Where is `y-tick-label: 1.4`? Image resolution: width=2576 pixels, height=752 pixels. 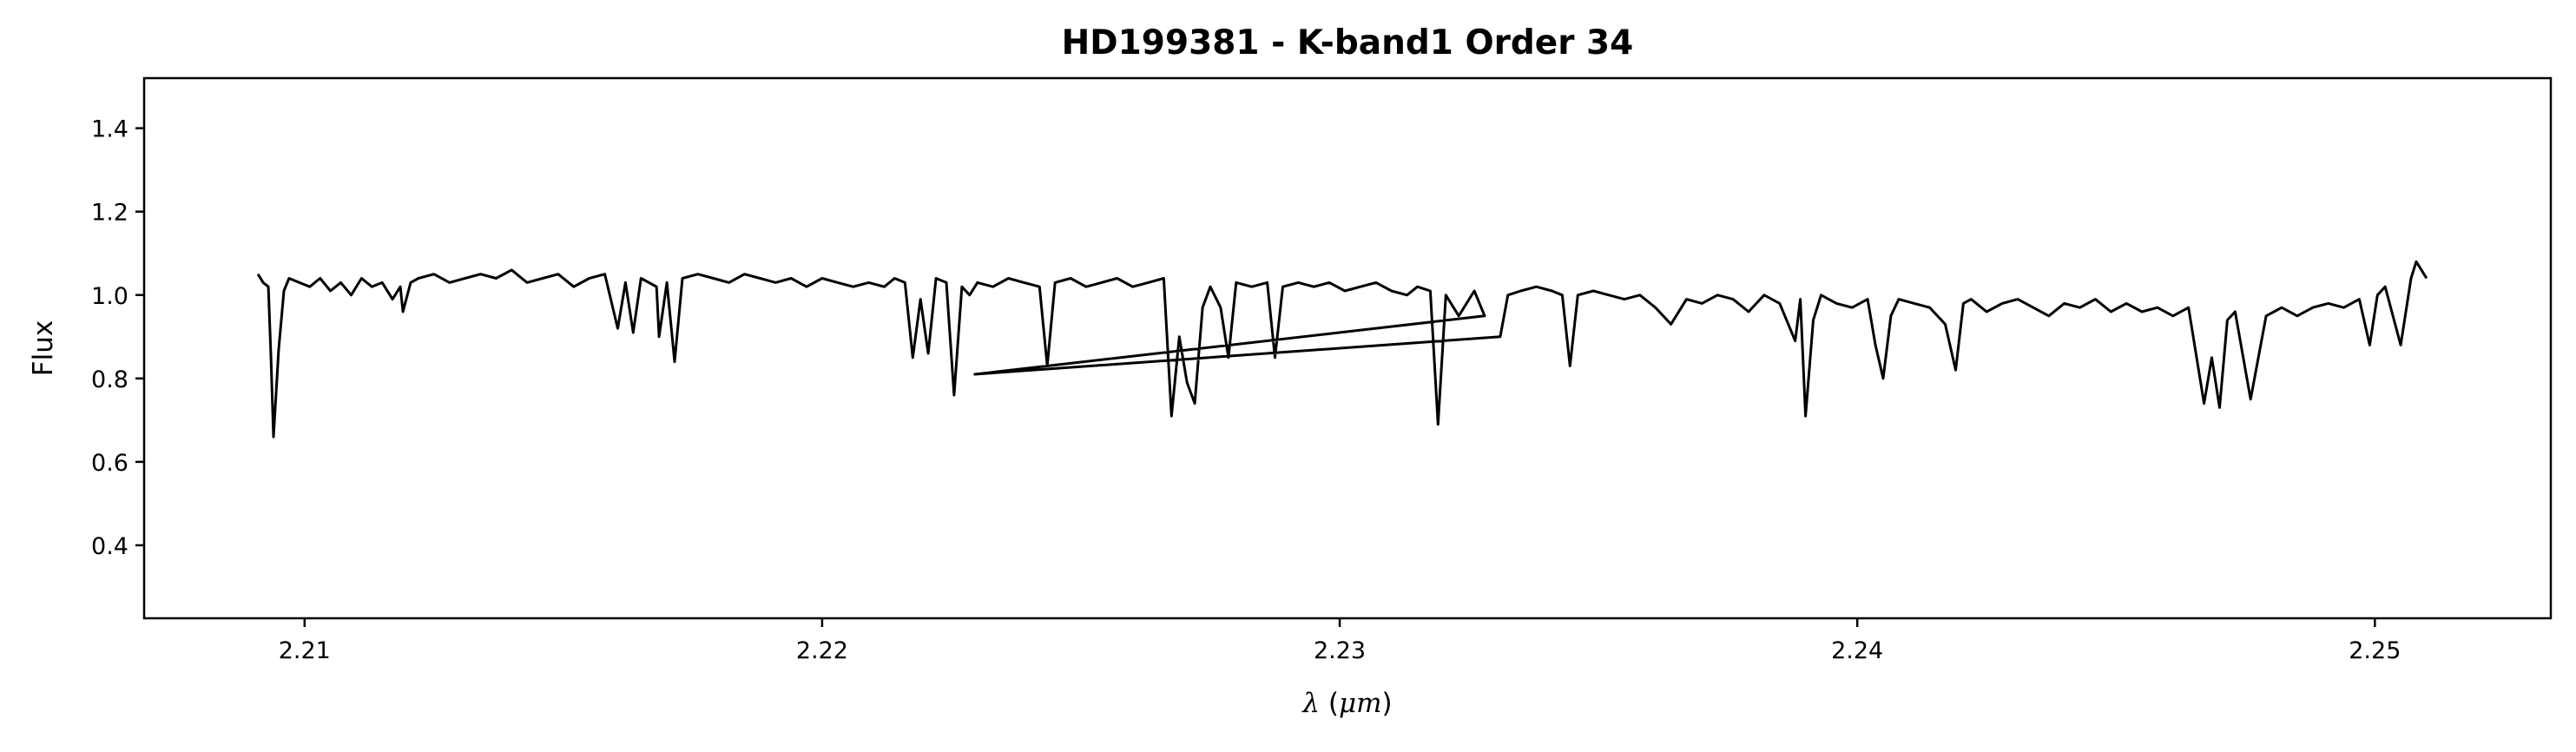
y-tick-label: 1.4 is located at coordinates (109, 129).